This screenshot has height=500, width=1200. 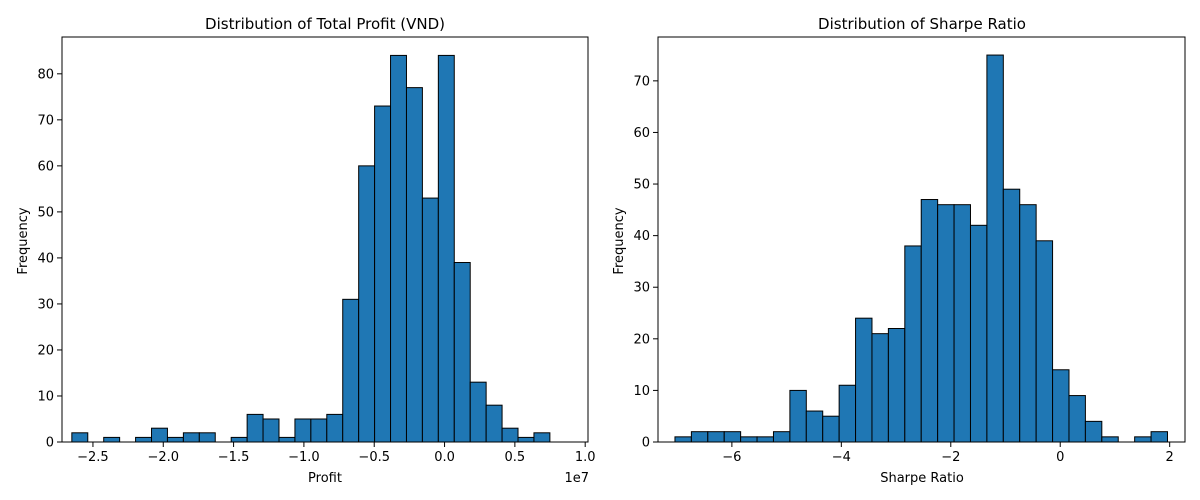 I want to click on x-tick-label: −1.0, so click(x=304, y=457).